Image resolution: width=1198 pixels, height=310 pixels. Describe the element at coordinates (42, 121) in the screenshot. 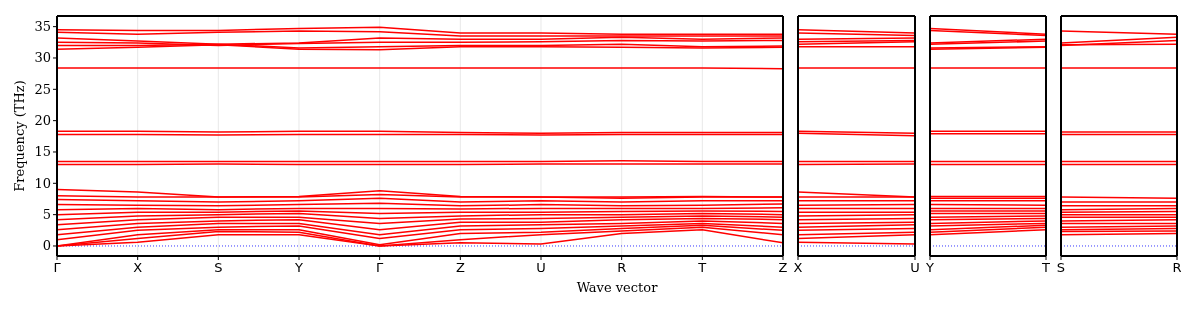

I see `y-tick-label: 20` at that location.